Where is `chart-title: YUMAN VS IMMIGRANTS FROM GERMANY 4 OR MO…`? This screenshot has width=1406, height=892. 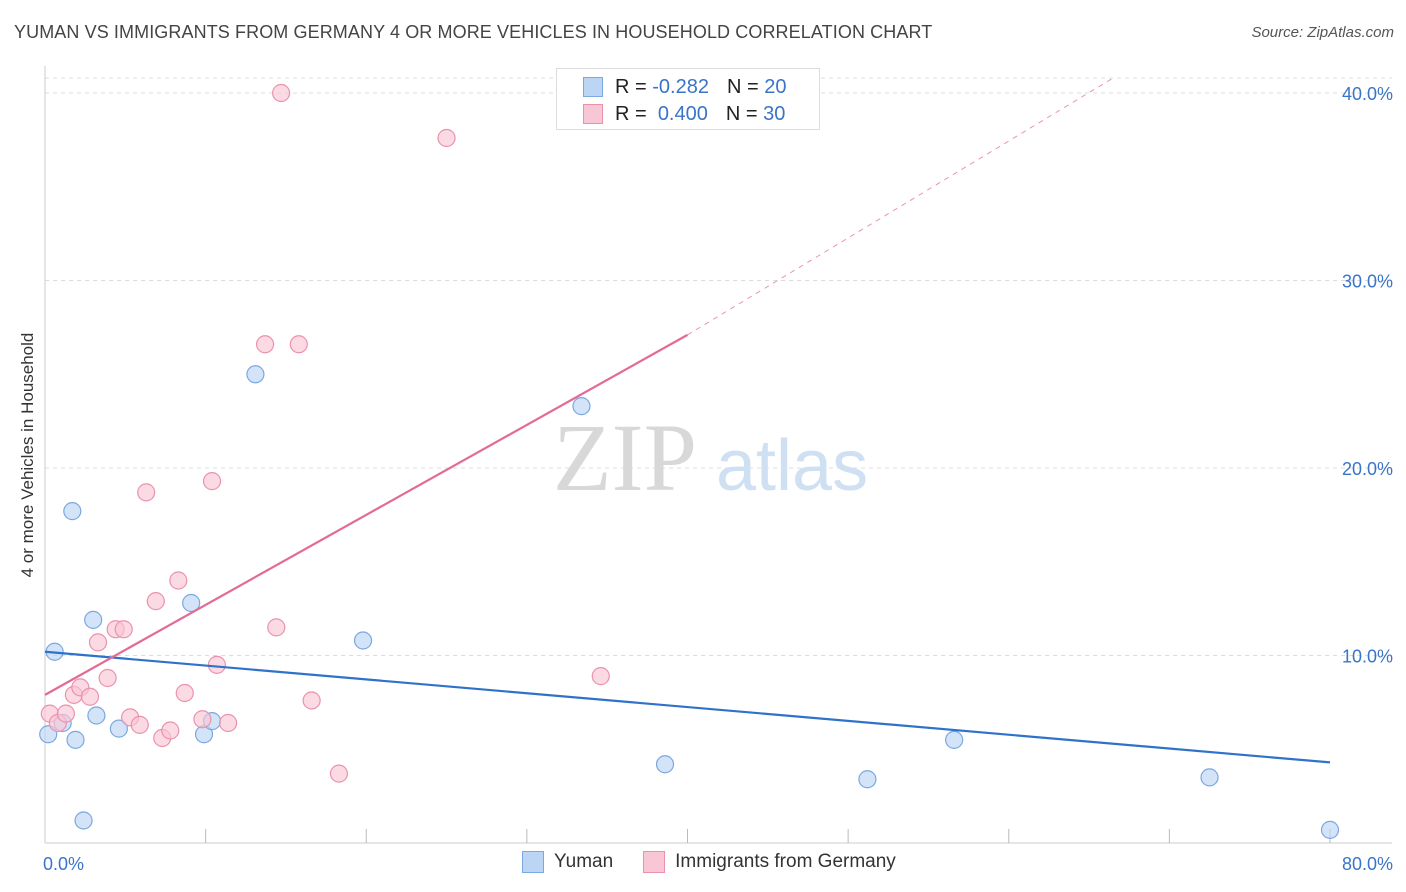 chart-title: YUMAN VS IMMIGRANTS FROM GERMANY 4 OR MO… is located at coordinates (473, 32).